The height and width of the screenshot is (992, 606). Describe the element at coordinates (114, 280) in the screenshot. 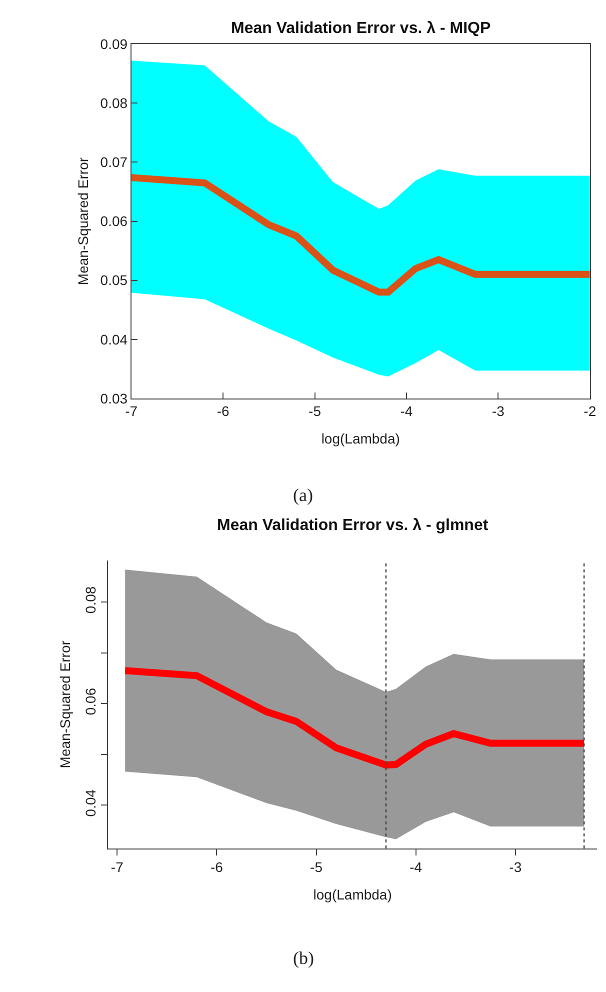

I see `y-tick-label: 0.05` at that location.